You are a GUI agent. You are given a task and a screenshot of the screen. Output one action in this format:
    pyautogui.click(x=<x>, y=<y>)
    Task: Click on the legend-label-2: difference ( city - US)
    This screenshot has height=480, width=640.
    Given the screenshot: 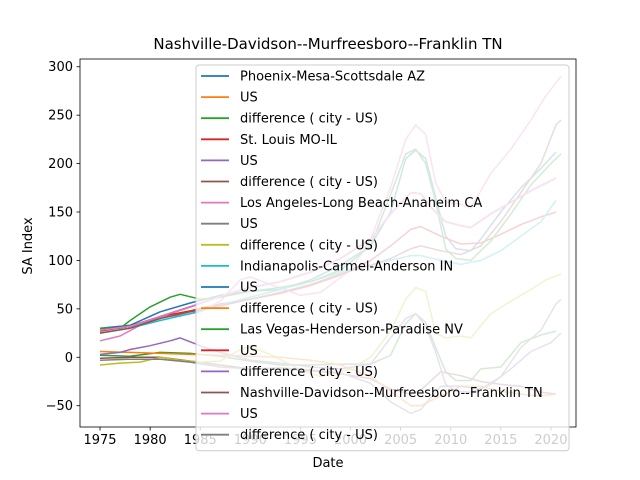 What is the action you would take?
    pyautogui.click(x=309, y=119)
    